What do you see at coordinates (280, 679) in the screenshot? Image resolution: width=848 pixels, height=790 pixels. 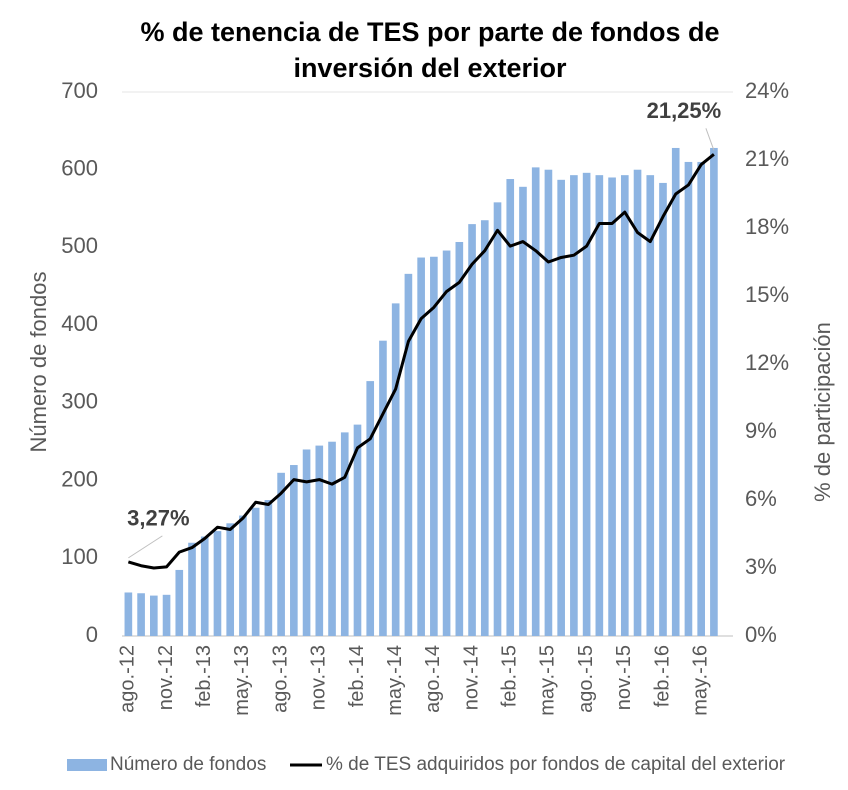 I see `x-tick-label: ago.-13` at bounding box center [280, 679].